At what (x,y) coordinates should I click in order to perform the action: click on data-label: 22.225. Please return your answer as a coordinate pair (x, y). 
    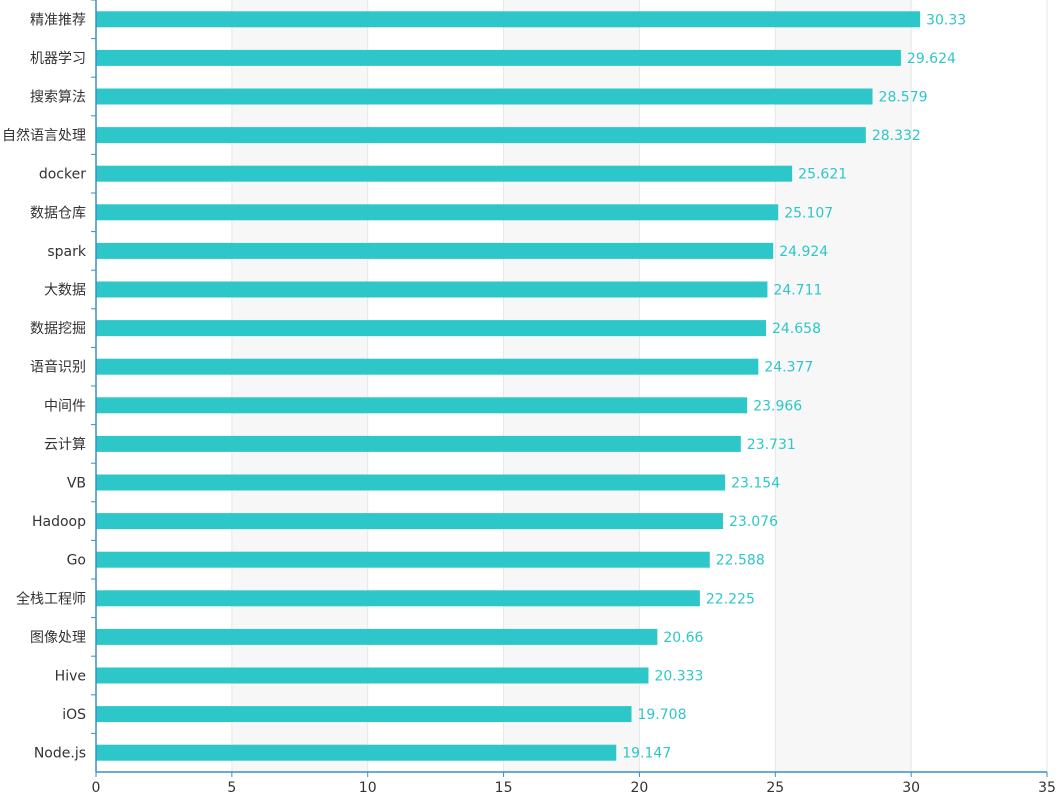
    Looking at the image, I should click on (730, 599).